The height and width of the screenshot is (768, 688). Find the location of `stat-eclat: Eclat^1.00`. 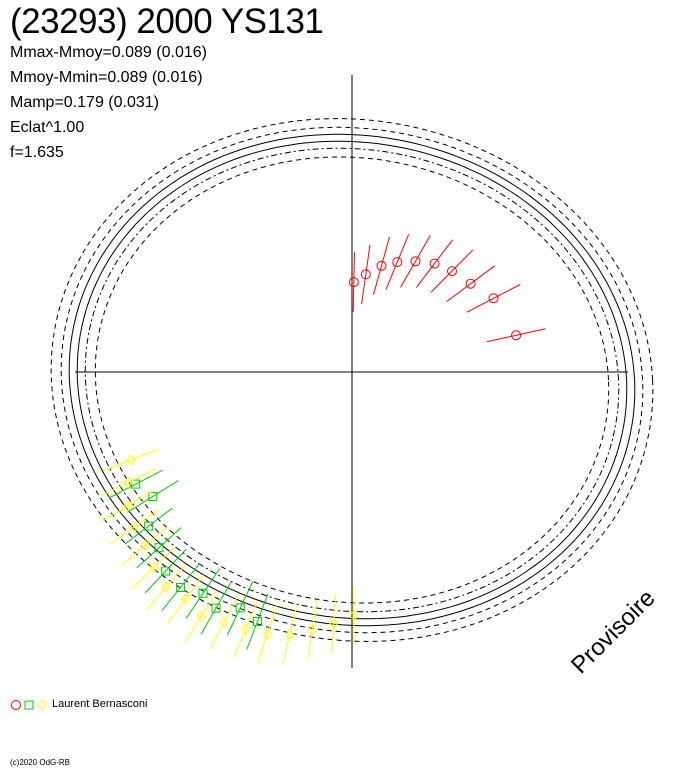

stat-eclat: Eclat^1.00 is located at coordinates (47, 127).